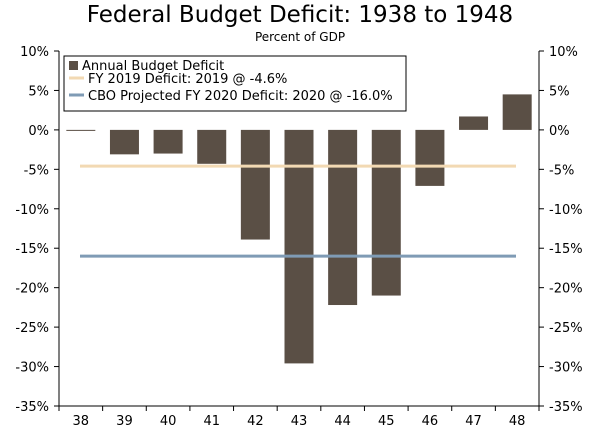 The height and width of the screenshot is (431, 600). I want to click on x-tick-label-41: 41, so click(211, 421).